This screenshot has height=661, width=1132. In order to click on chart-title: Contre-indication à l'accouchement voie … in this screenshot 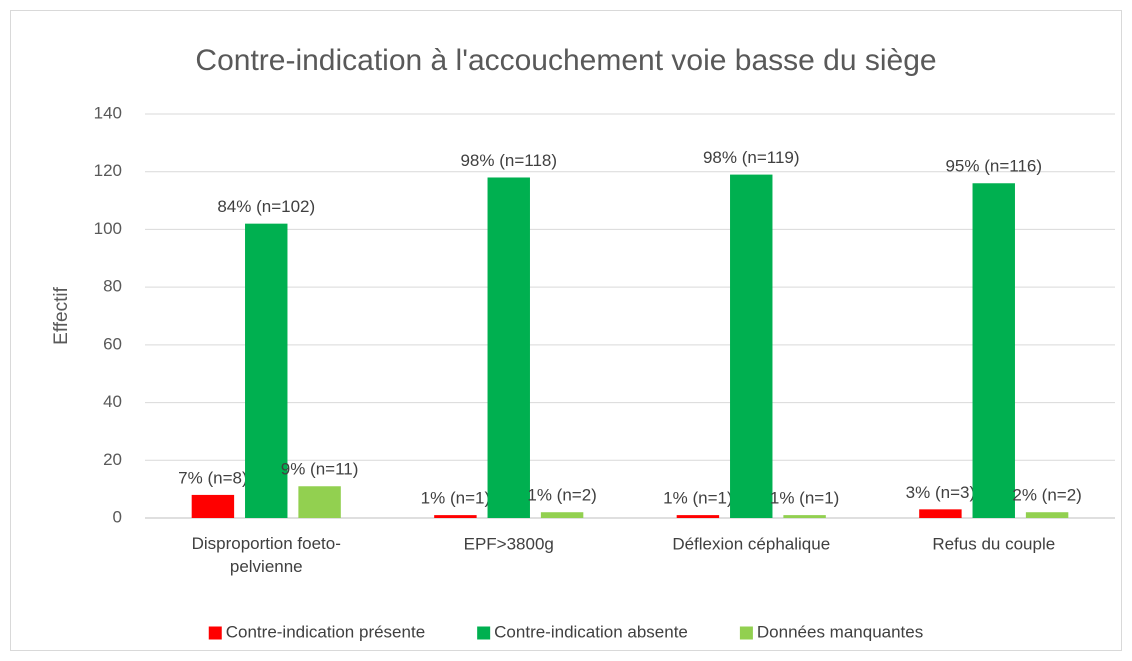, I will do `click(565, 60)`.